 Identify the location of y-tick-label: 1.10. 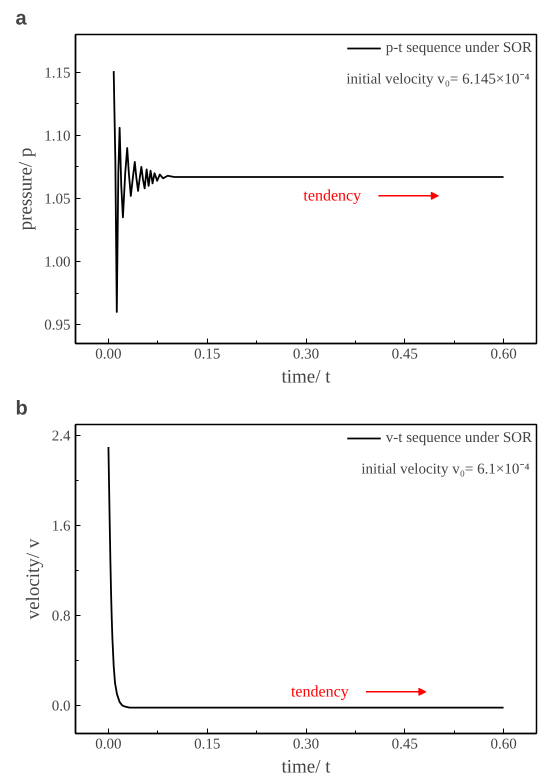
(57, 136).